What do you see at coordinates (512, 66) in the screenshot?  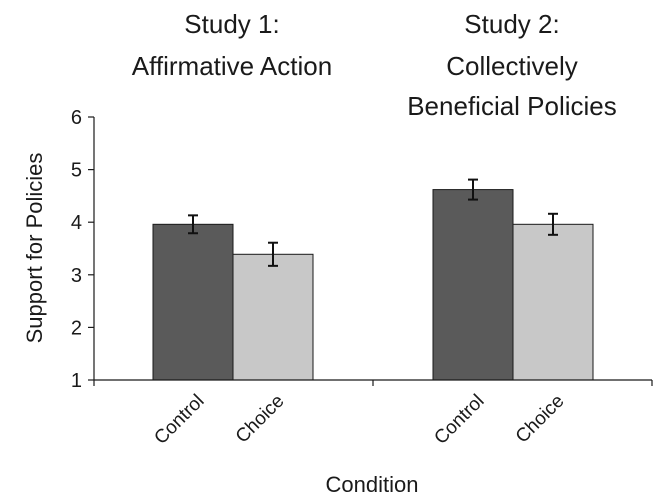 I see `study-2-title-line-2: Collectively` at bounding box center [512, 66].